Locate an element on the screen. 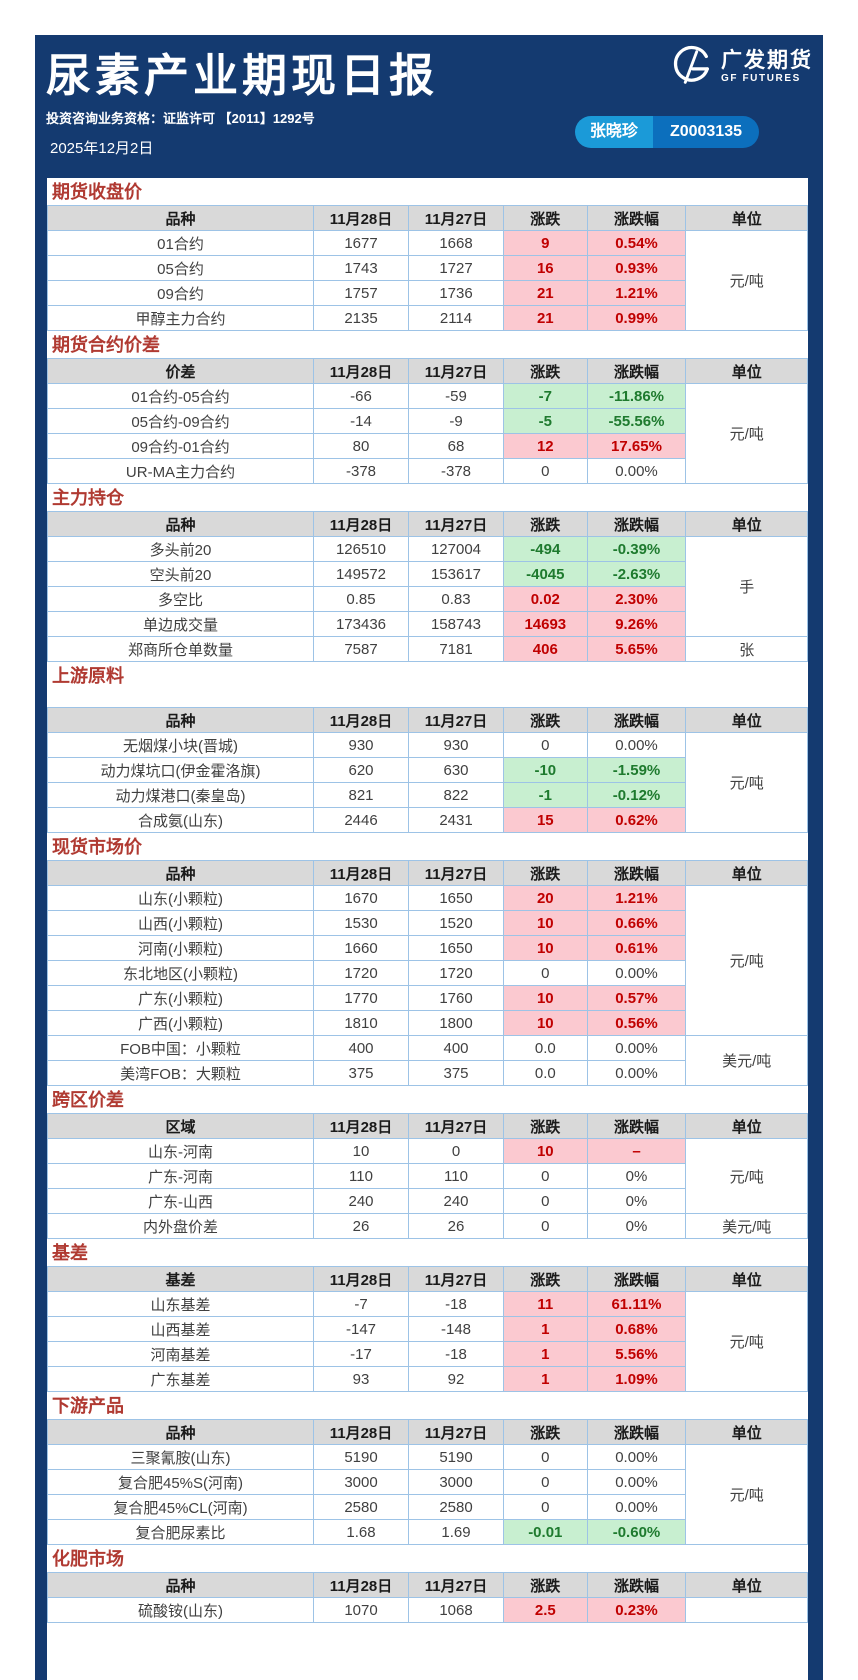 The height and width of the screenshot is (1680, 858). gf-logo-icon is located at coordinates (691, 67).